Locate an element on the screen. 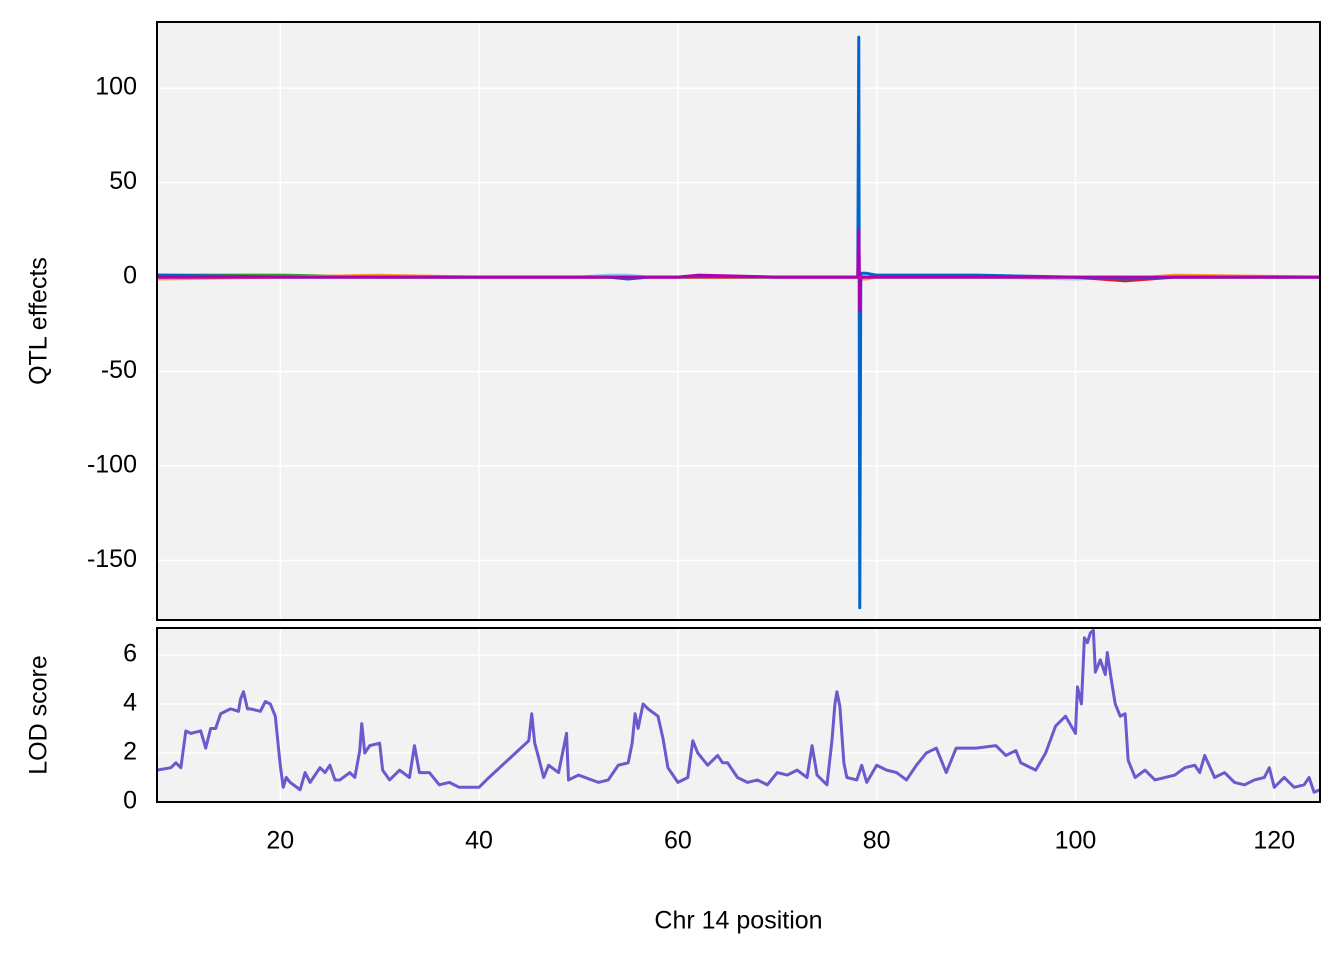 This screenshot has height=960, width=1344. y-tick-label: 6 is located at coordinates (130, 654).